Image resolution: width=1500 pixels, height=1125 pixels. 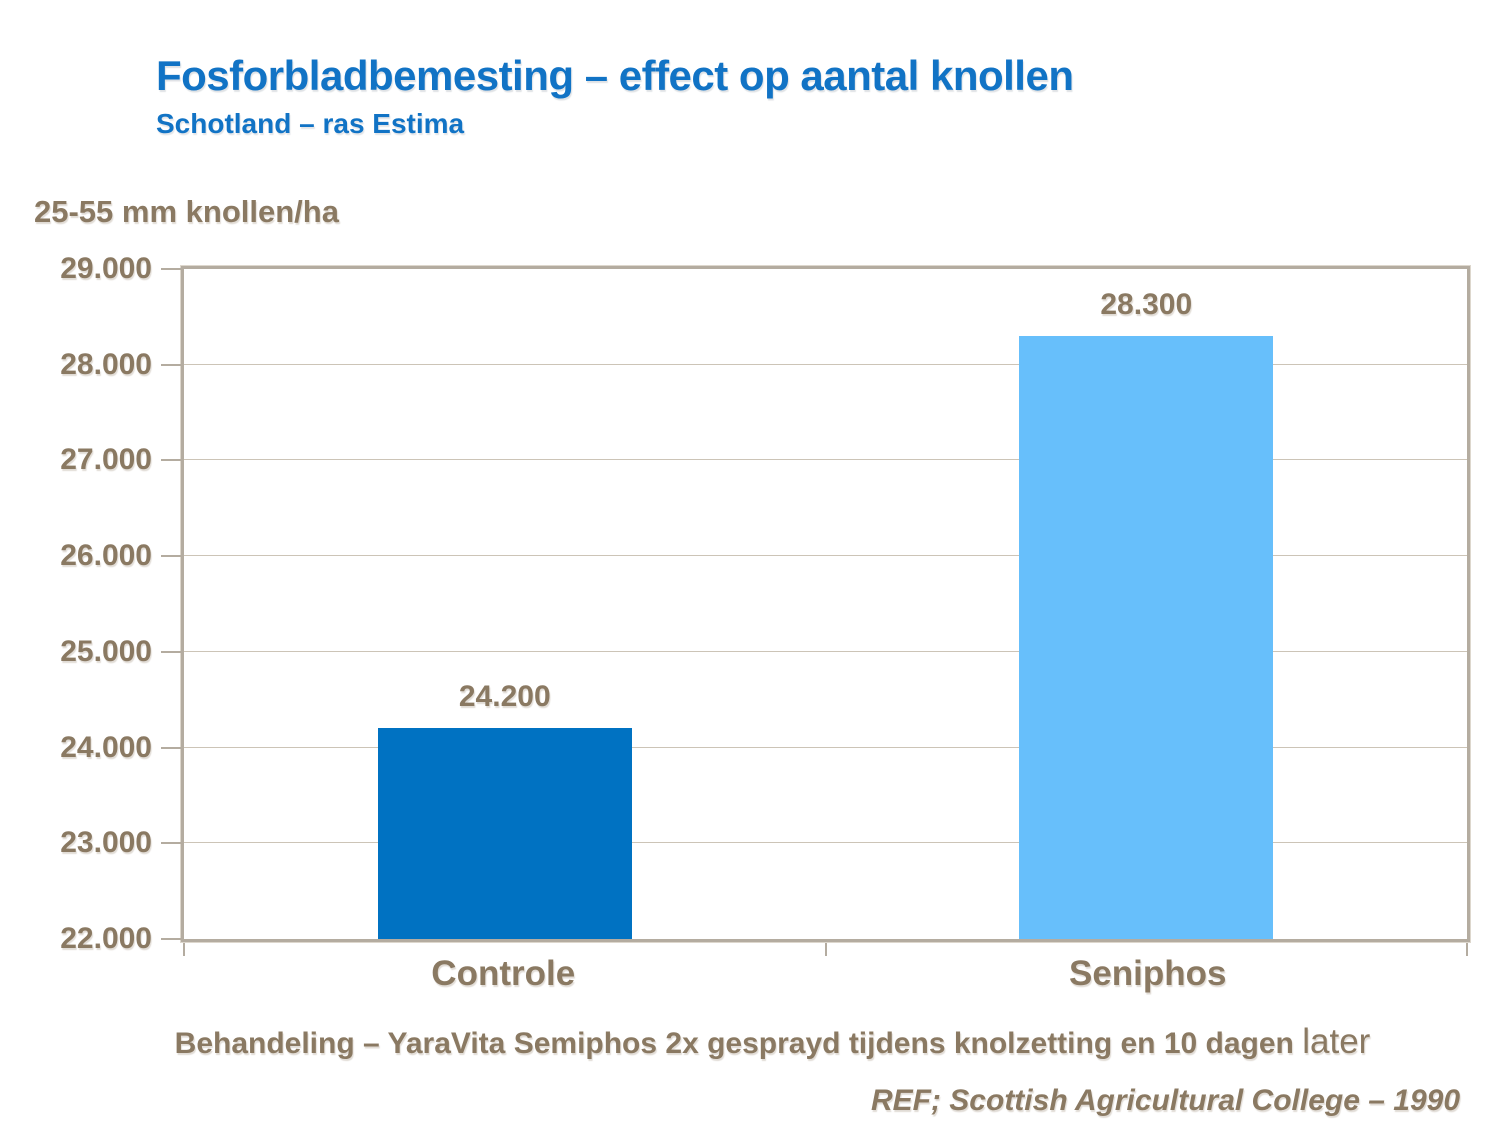 I want to click on x-axis-category-labels: Controle Seniphos, so click(x=825, y=977).